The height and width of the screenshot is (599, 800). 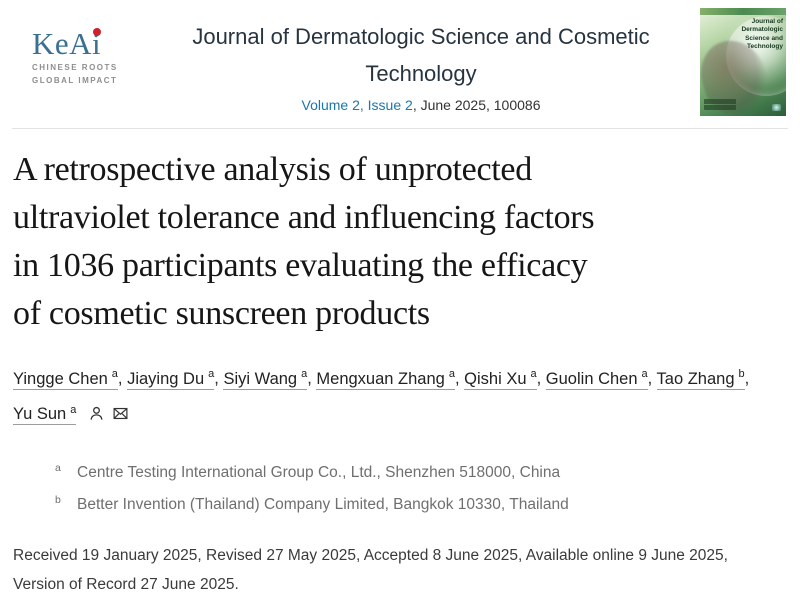 I want to click on keai-wordmark: KeAi, so click(x=67, y=43).